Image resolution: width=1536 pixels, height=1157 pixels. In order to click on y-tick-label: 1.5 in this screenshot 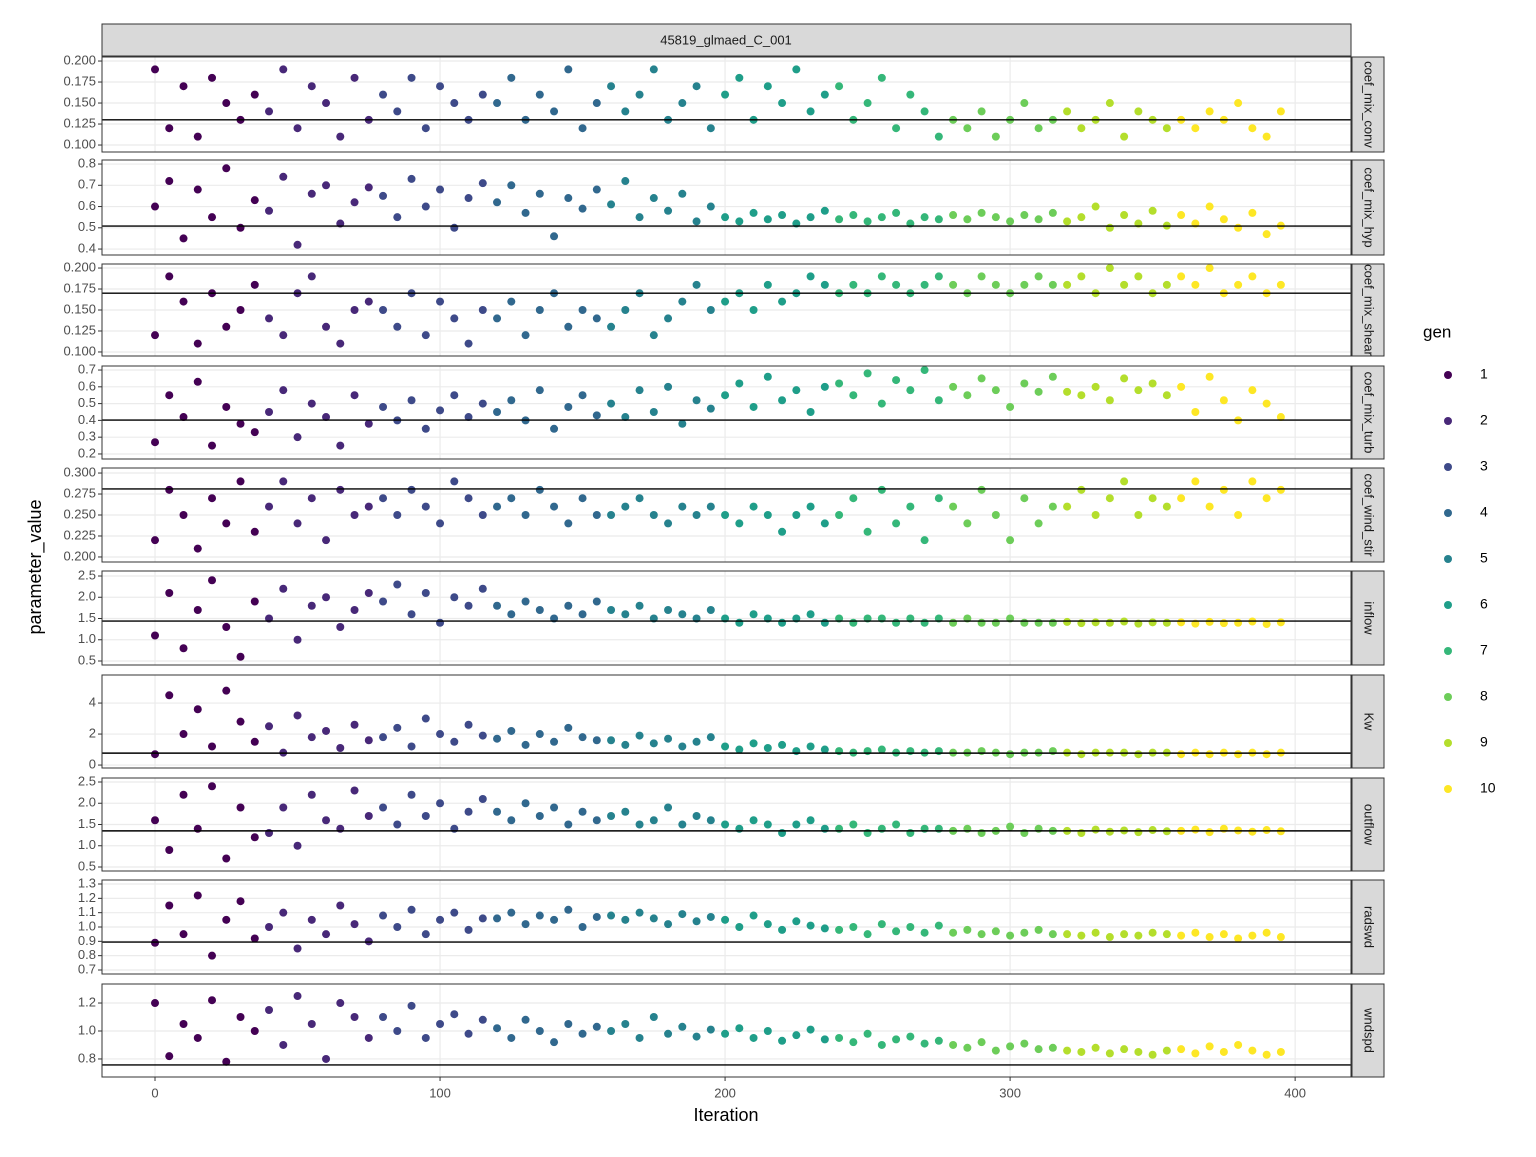, I will do `click(87, 617)`.